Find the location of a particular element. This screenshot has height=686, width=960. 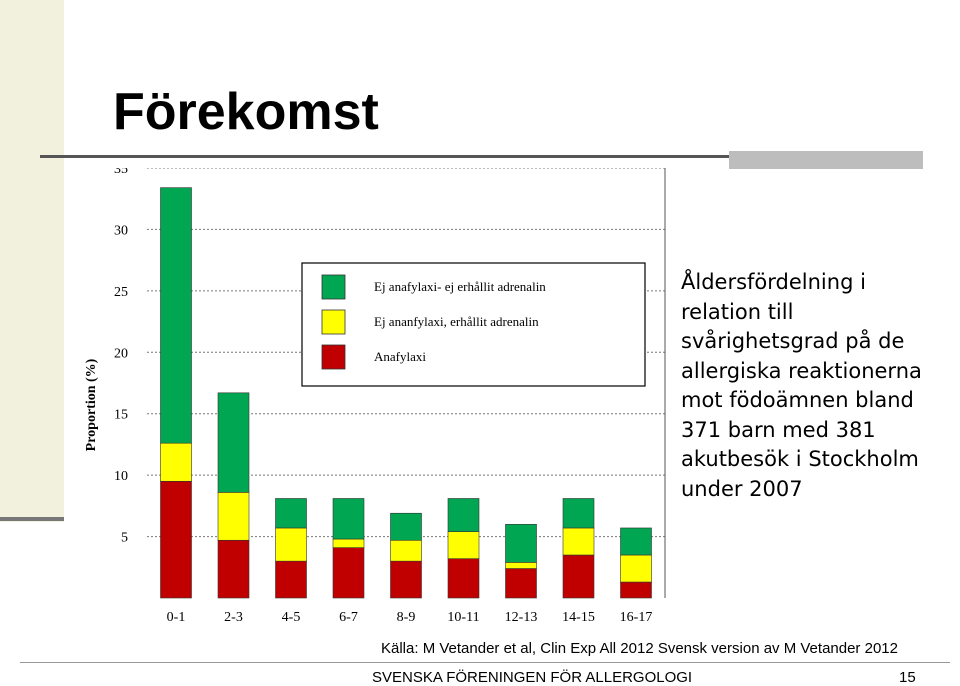

x-tick-label: 10-11 is located at coordinates (463, 617).